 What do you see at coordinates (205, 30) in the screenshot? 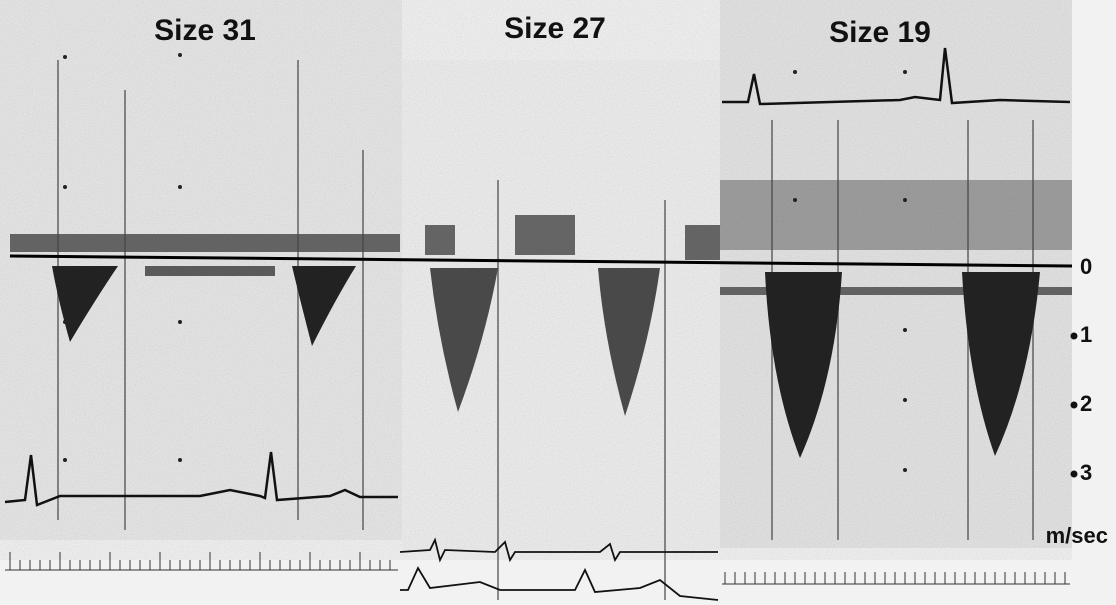
I see `panel-title: Size 31` at bounding box center [205, 30].